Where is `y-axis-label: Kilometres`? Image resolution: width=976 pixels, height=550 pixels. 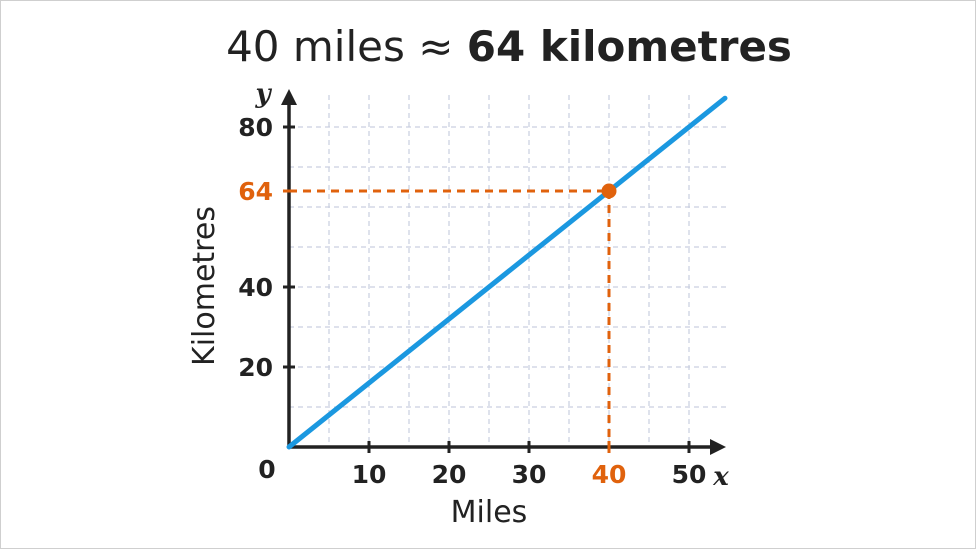
y-axis-label: Kilometres is located at coordinates (204, 286).